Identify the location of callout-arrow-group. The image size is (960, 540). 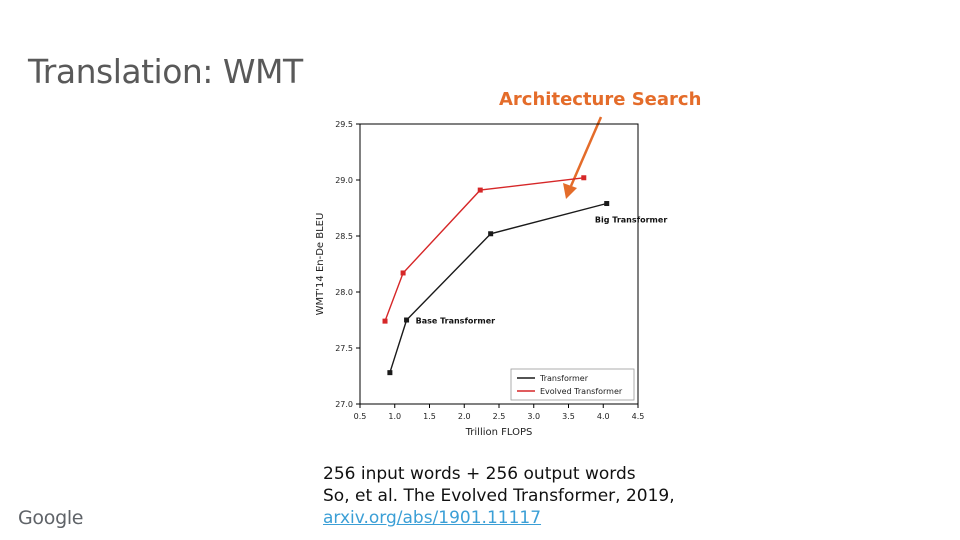
(583, 157).